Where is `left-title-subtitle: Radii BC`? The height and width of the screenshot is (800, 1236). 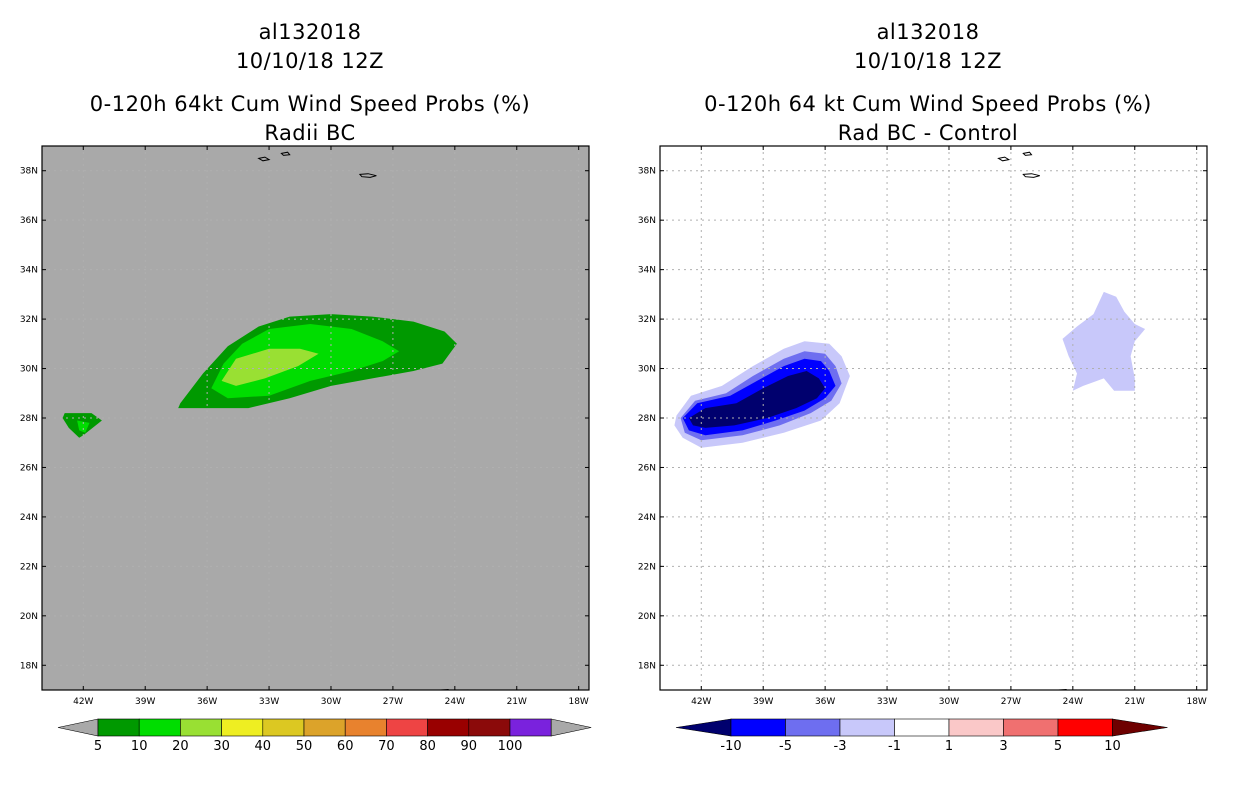
left-title-subtitle: Radii BC is located at coordinates (310, 133).